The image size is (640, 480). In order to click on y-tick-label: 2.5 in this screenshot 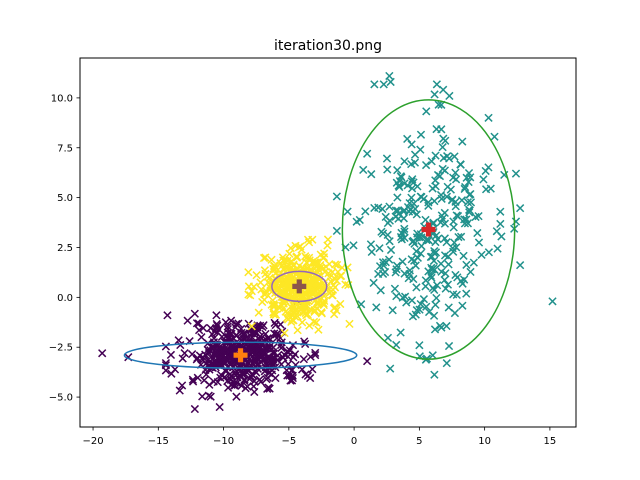, I will do `click(65, 248)`.